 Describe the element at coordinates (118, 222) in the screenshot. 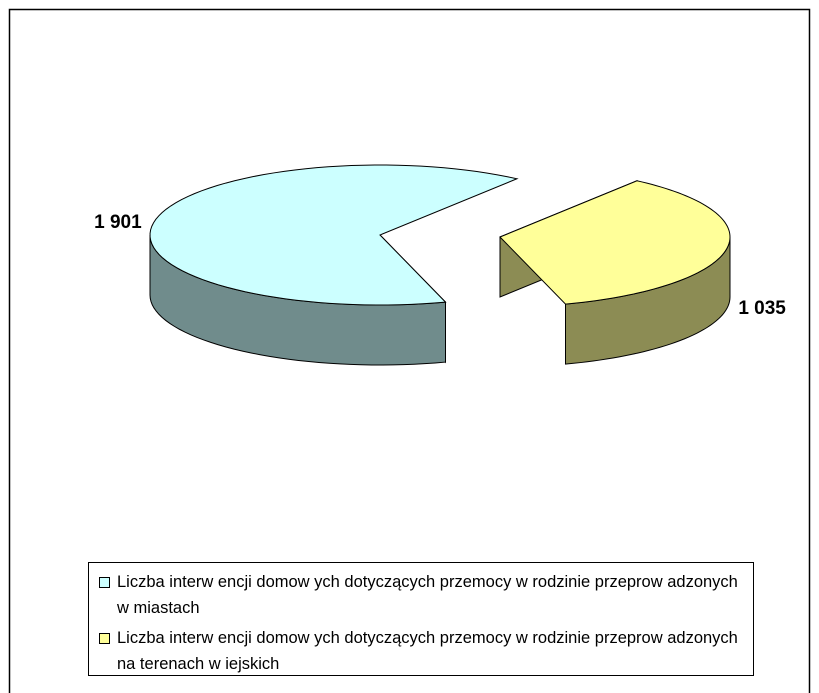

I see `value-label: 1 901` at that location.